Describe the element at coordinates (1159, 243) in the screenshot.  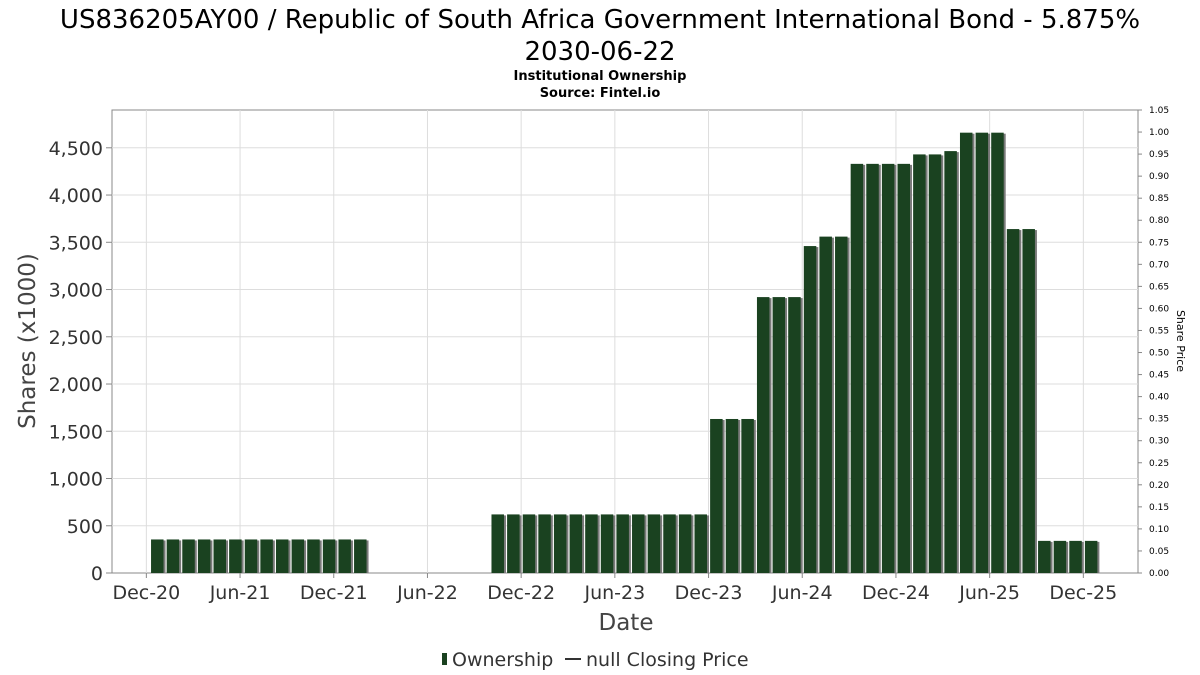
I see `y2-tick-label: 0.75` at that location.